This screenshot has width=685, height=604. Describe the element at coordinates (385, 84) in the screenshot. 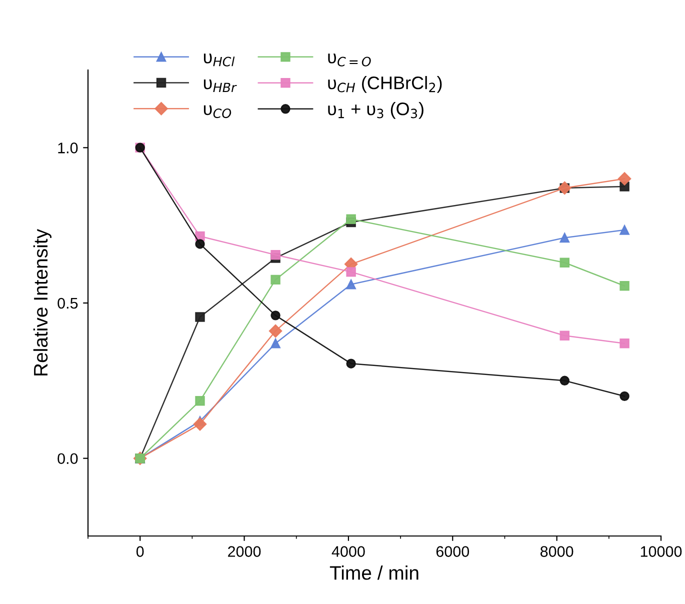

I see `legend-label: υ$_{CH}$ (CHBrCl$_{2}$)` at that location.